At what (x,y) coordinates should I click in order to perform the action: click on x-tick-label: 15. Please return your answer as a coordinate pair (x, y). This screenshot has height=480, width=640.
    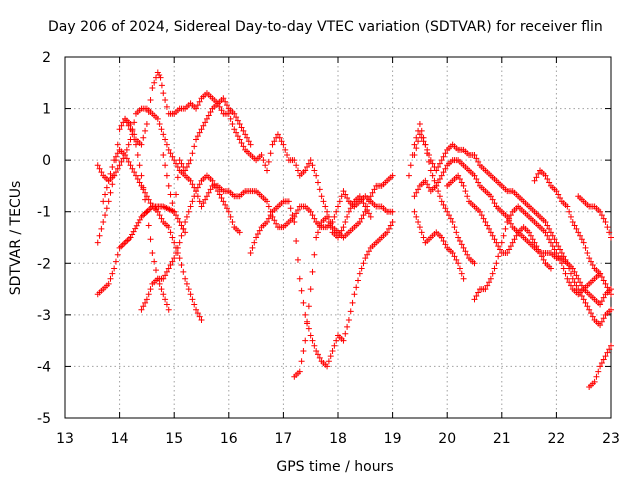
    Looking at the image, I should click on (174, 439).